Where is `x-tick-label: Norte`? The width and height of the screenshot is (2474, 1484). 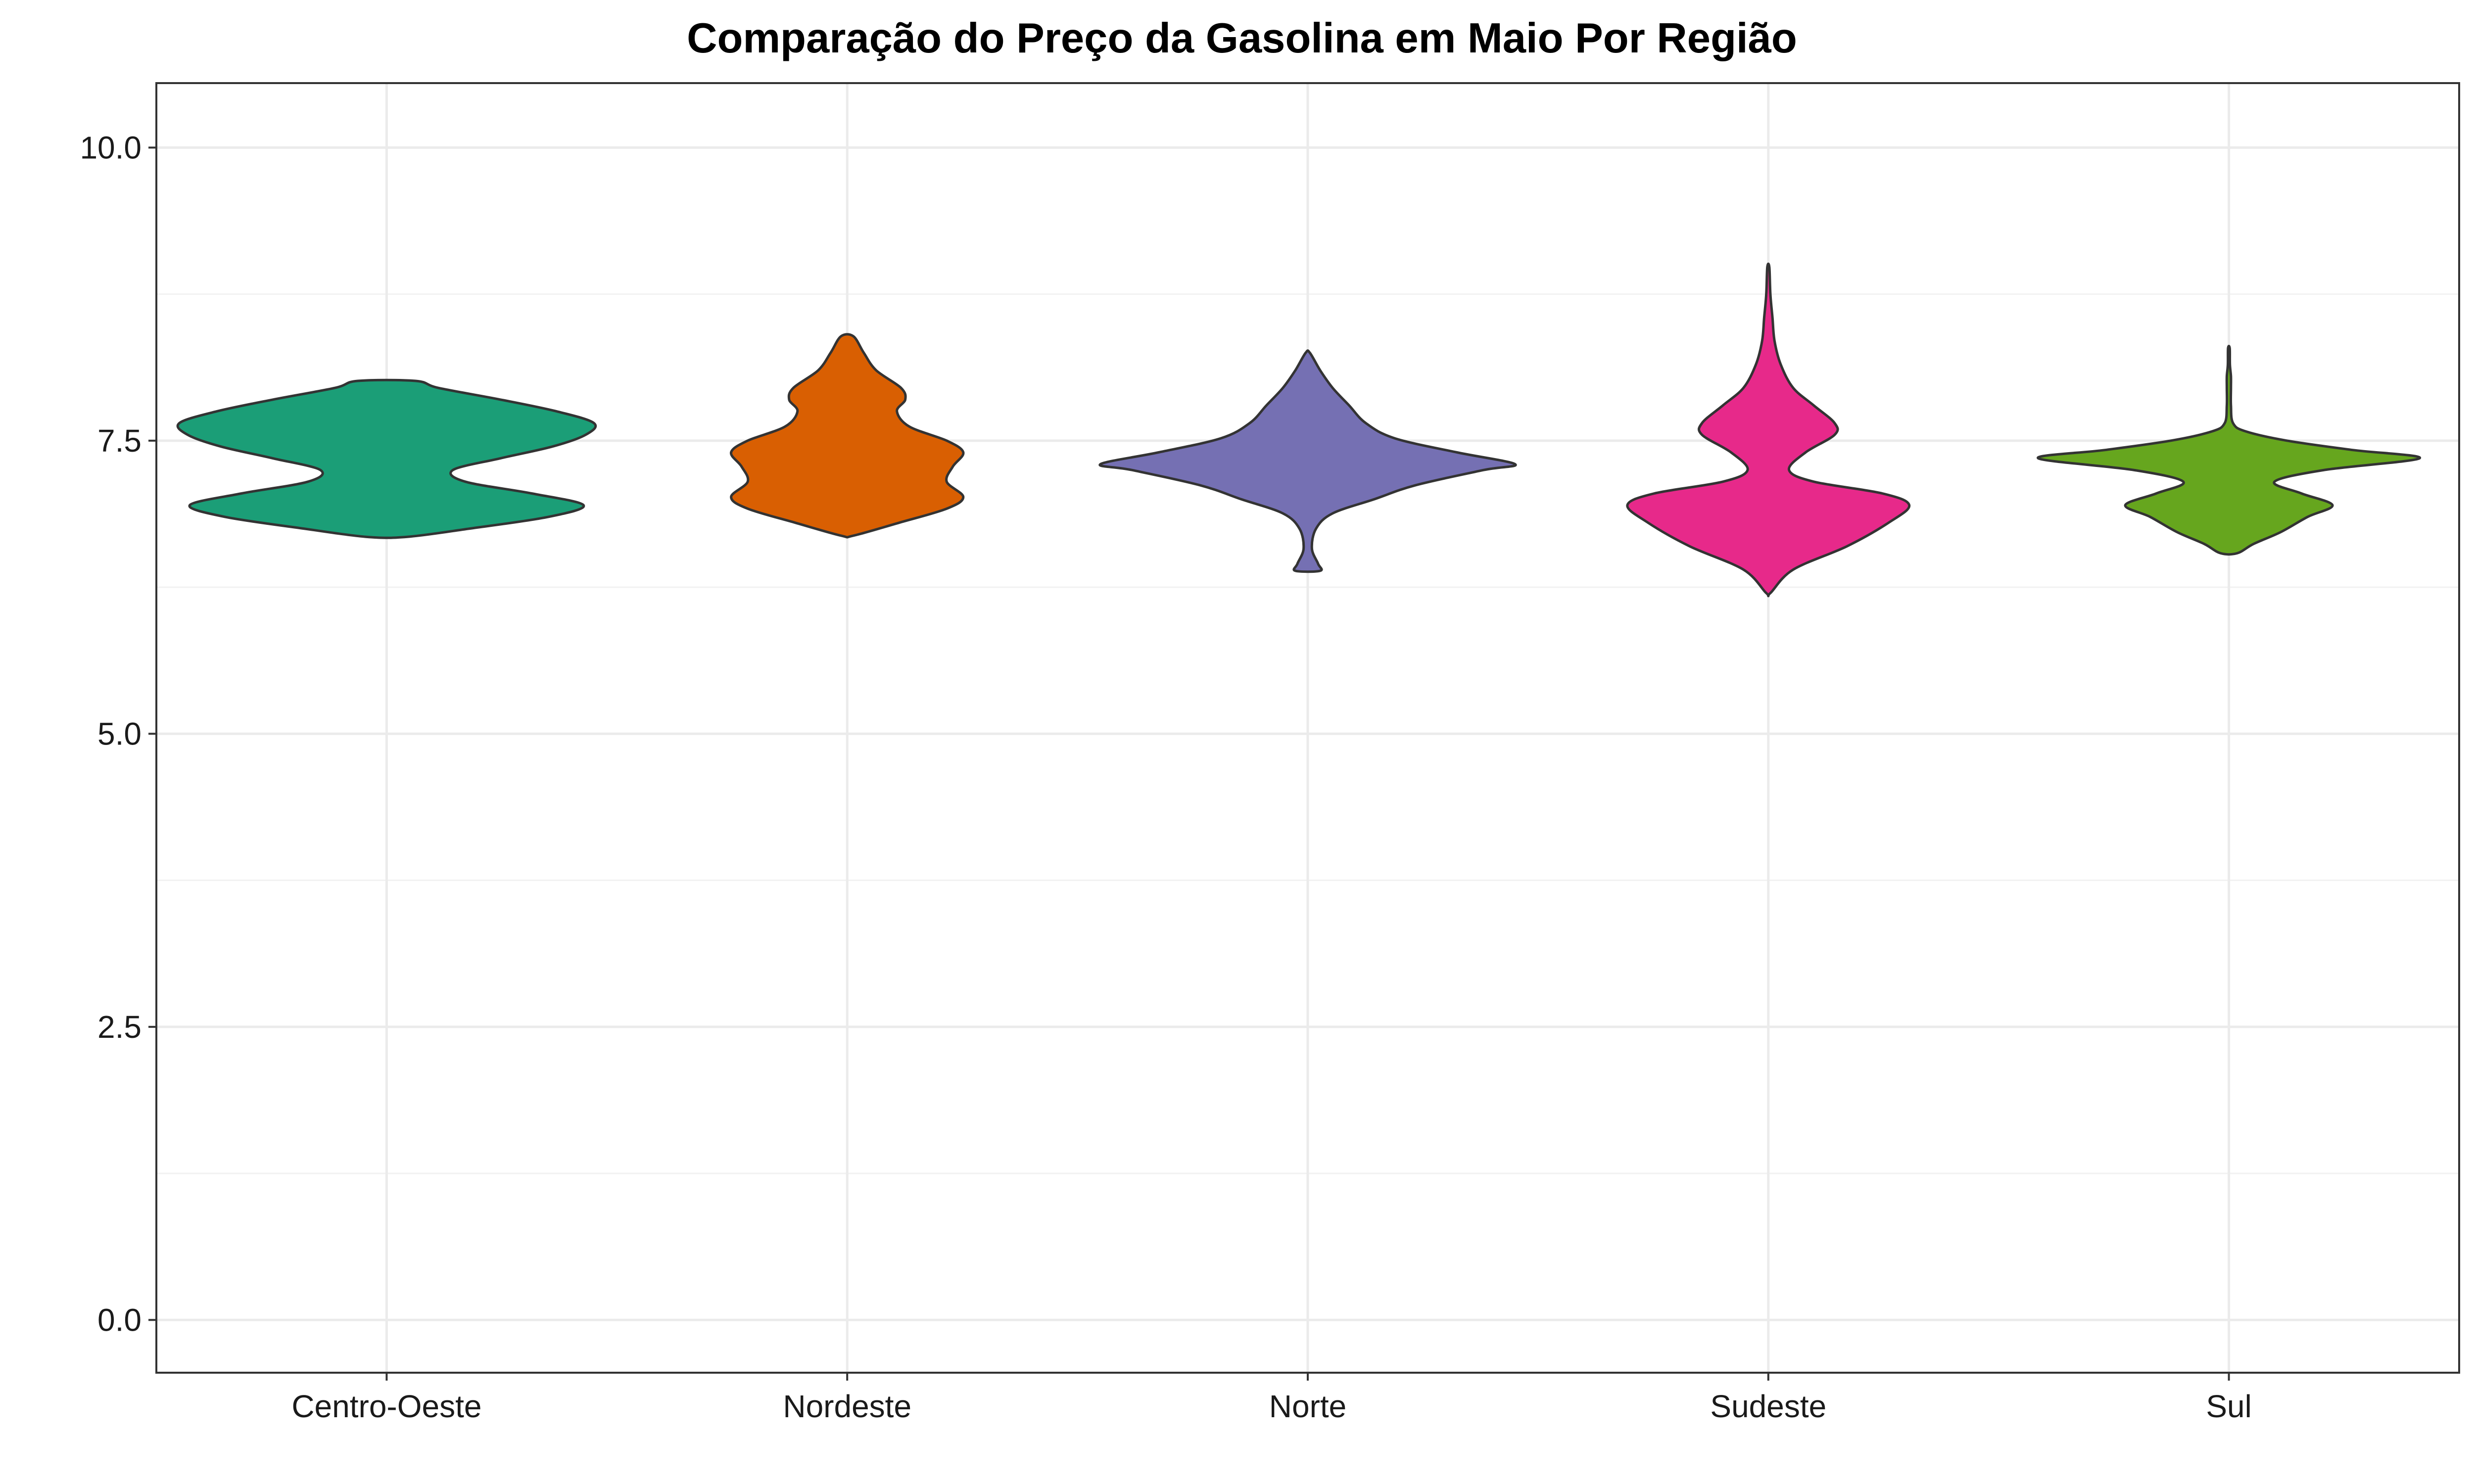 x-tick-label: Norte is located at coordinates (1308, 1406).